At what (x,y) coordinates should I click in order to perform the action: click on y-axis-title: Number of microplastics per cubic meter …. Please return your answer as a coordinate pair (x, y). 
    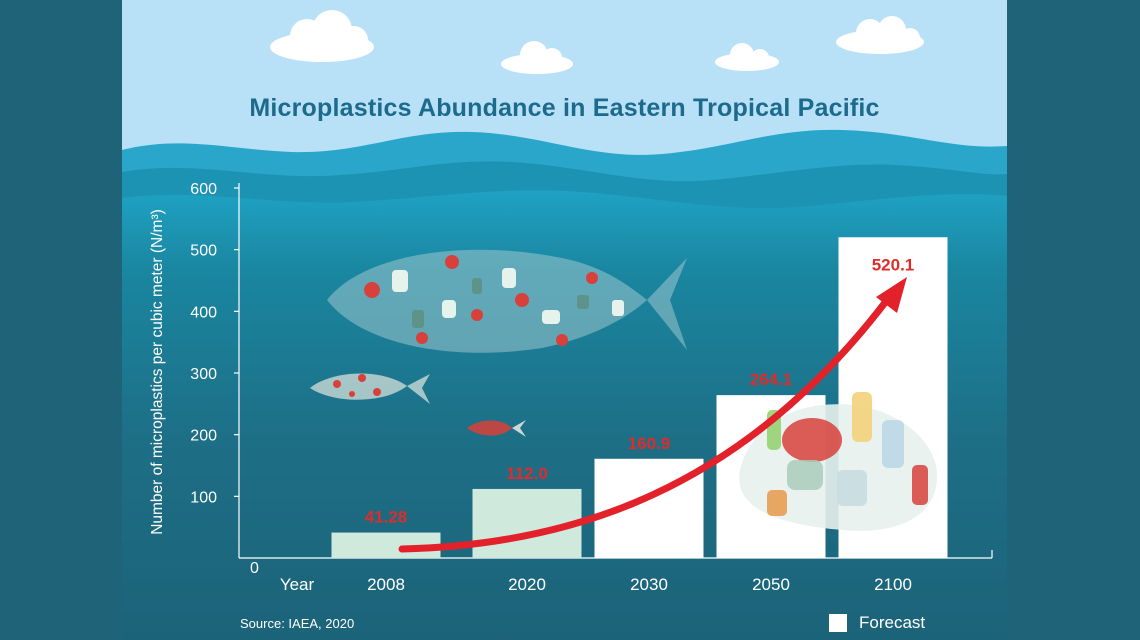
    Looking at the image, I should click on (157, 372).